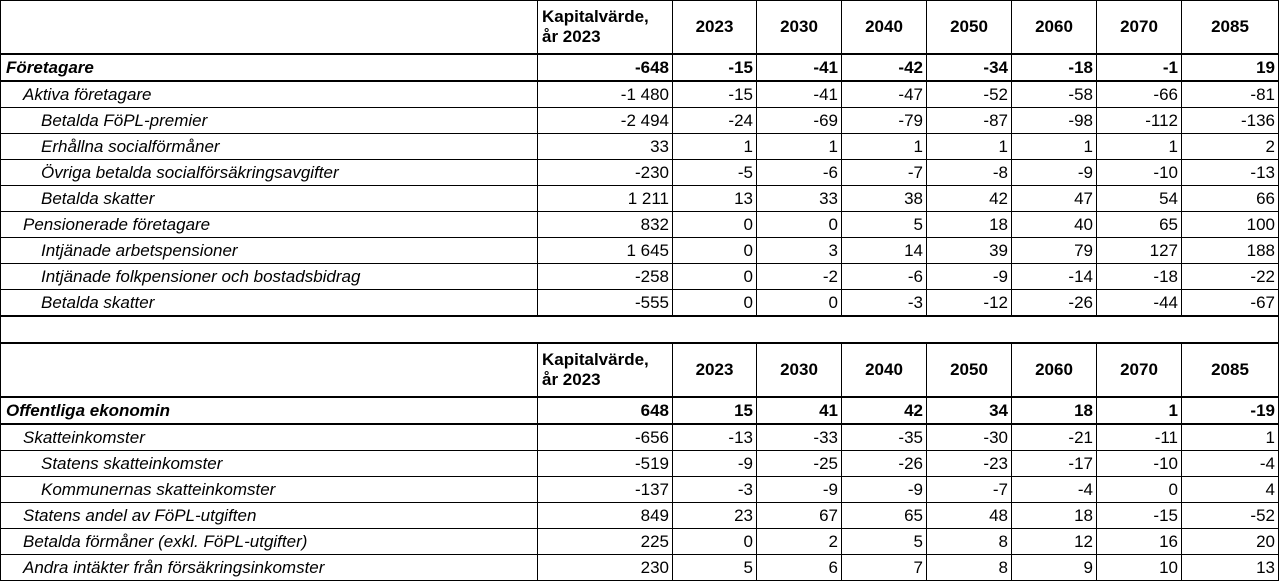  What do you see at coordinates (269, 172) in the screenshot?
I see `row-label: Övriga betalda socialförsäkringsavgifter` at bounding box center [269, 172].